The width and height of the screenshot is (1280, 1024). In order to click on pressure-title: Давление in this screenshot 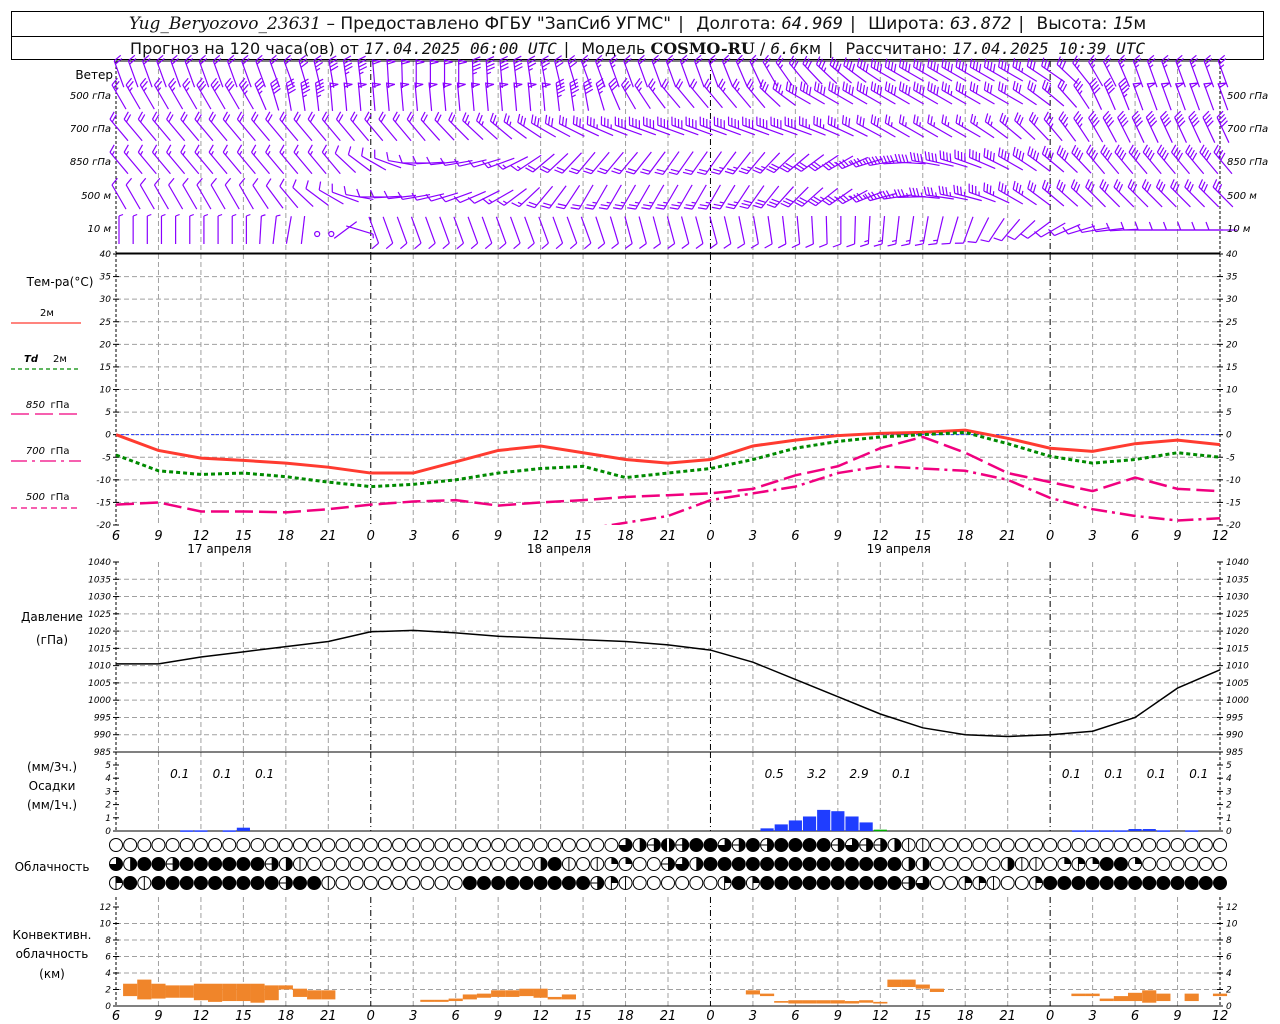, I will do `click(52, 617)`.